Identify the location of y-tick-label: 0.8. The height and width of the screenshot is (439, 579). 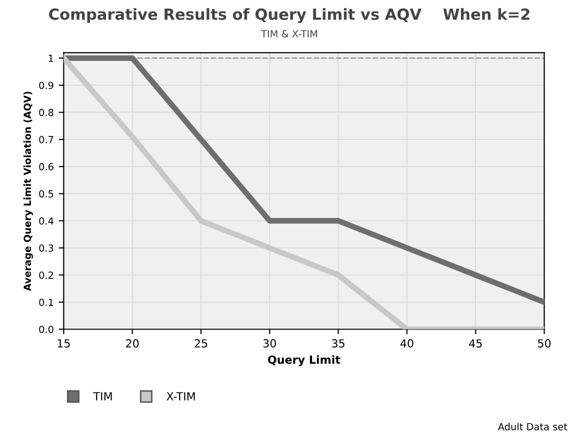
(46, 112).